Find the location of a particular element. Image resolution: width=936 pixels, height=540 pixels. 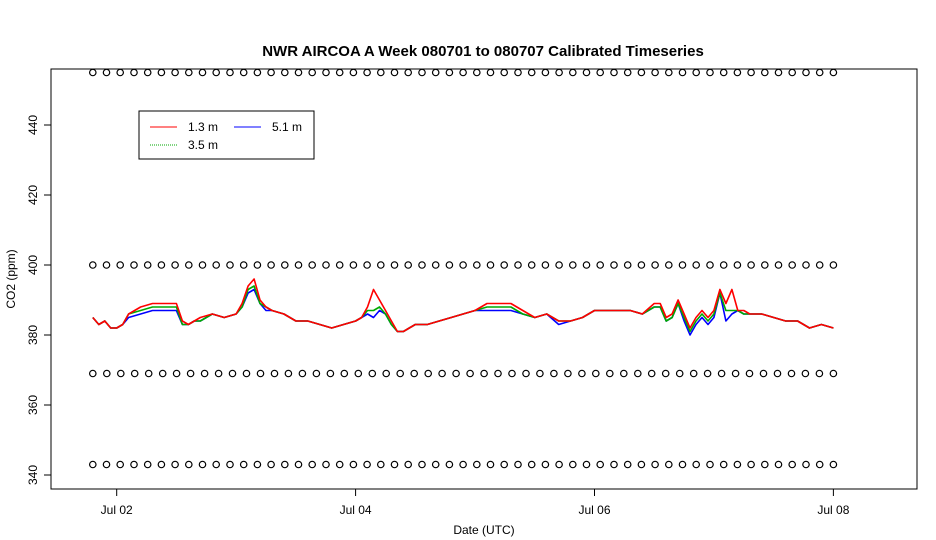

x-tick-label: Jul 08 is located at coordinates (833, 510).